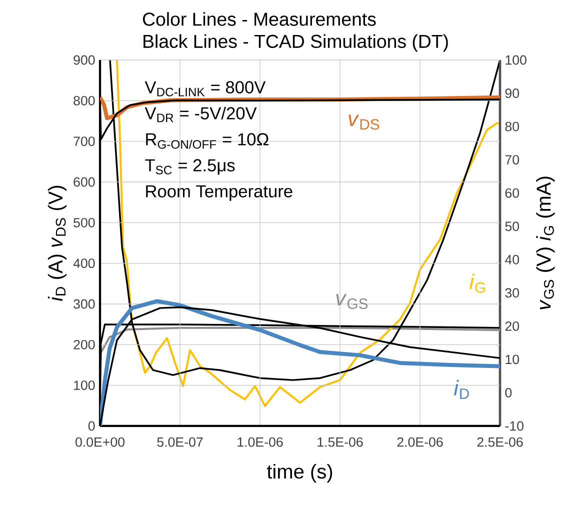 This screenshot has width=579, height=507. Describe the element at coordinates (512, 326) in the screenshot. I see `y2-tick-label: 20` at that location.